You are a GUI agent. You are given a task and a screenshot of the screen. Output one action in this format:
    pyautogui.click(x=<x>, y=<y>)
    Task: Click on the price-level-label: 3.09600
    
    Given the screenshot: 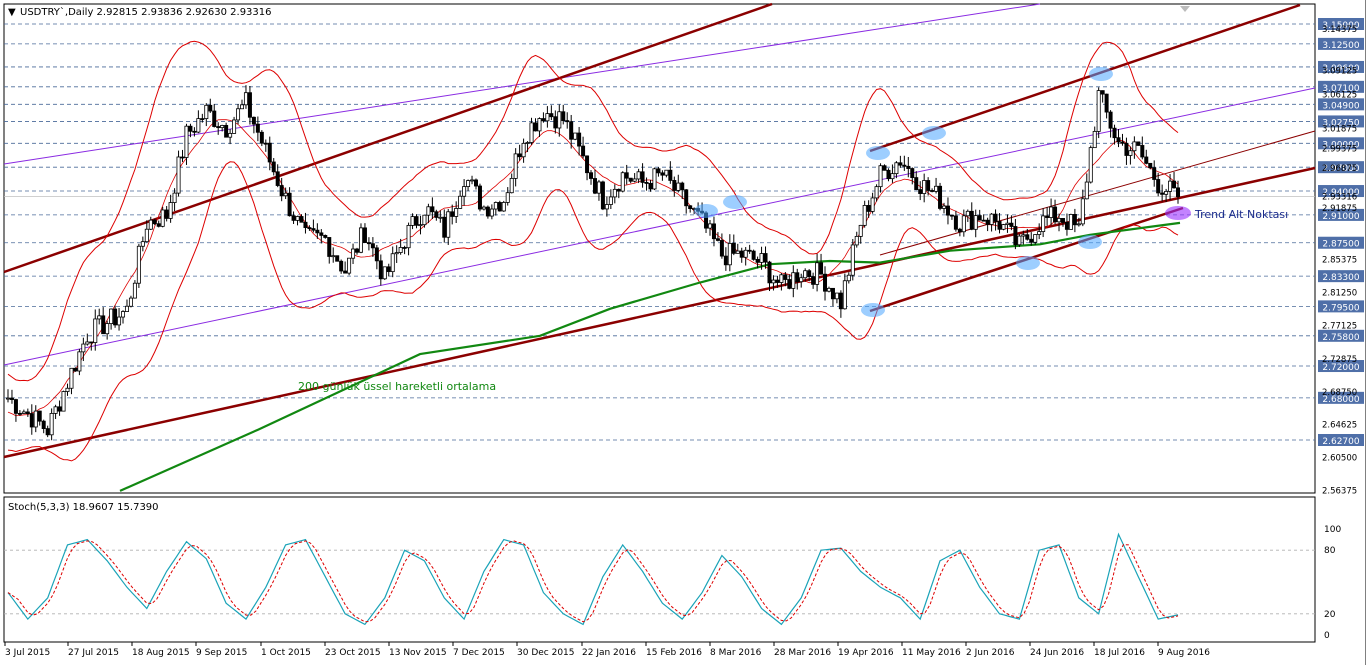 What is the action you would take?
    pyautogui.click(x=1340, y=69)
    